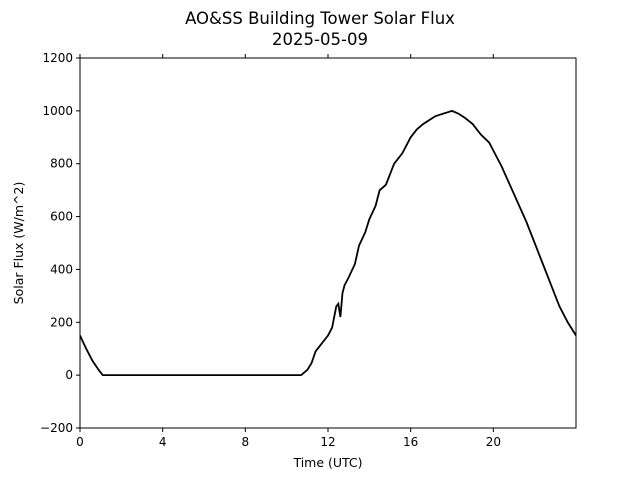  Describe the element at coordinates (60, 243) in the screenshot. I see `y-axis-ticks: −200 0 200 400 600 800 1000 1200` at that location.